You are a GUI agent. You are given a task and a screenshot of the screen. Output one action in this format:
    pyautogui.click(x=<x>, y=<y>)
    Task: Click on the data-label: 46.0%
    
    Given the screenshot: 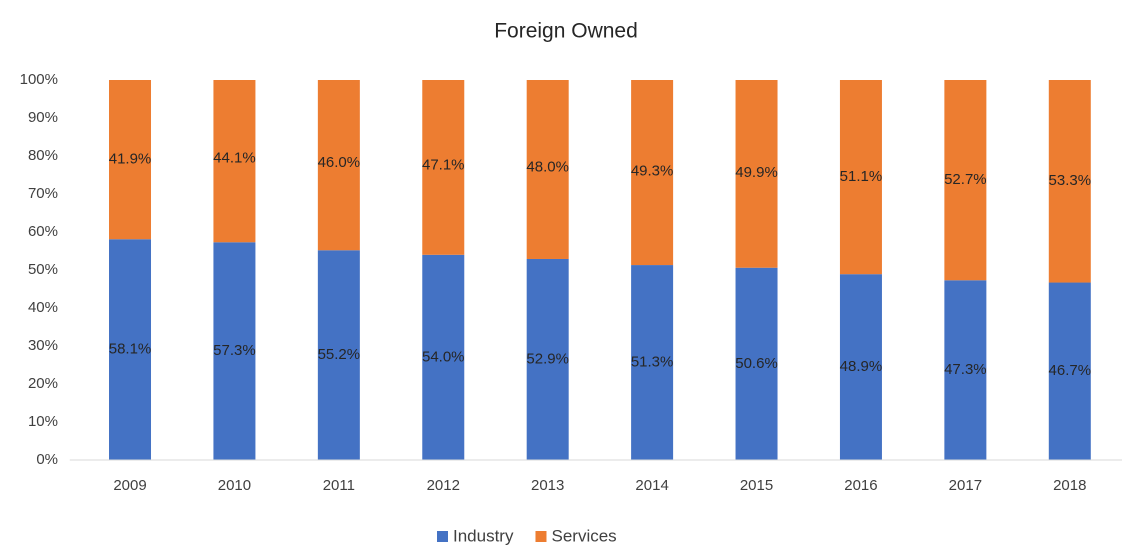 What is the action you would take?
    pyautogui.click(x=339, y=162)
    